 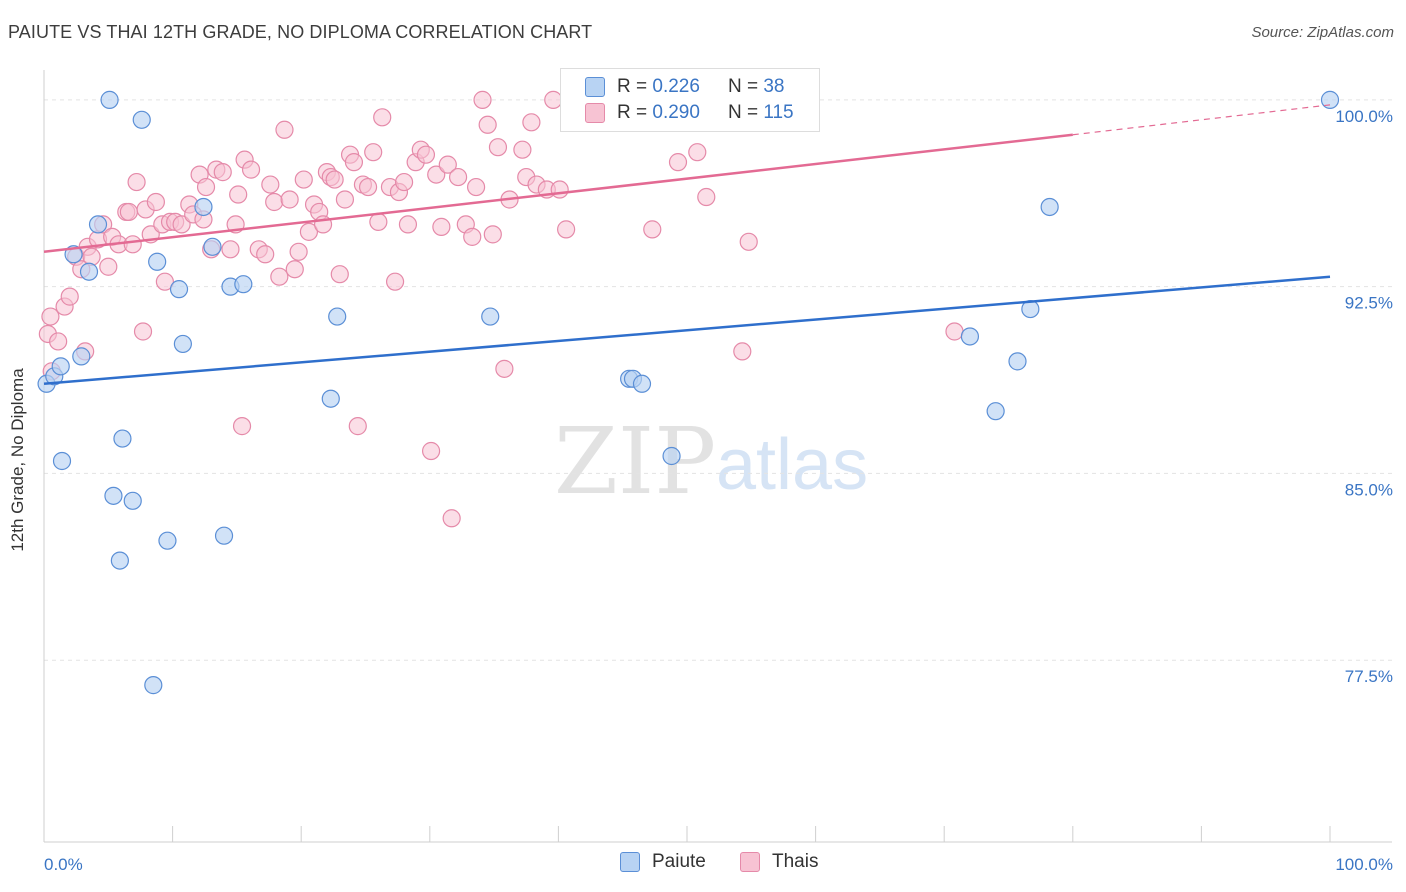 What do you see at coordinates (774, 86) in the screenshot?
I see `paiute-n-value: 38` at bounding box center [774, 86].